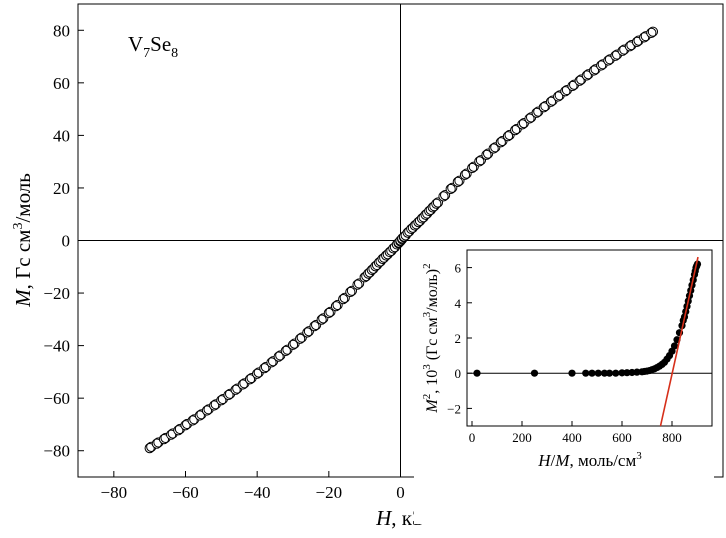 This screenshot has height=538, width=726. What do you see at coordinates (61, 30) in the screenshot?
I see `main-y-tick-label: 80` at bounding box center [61, 30].